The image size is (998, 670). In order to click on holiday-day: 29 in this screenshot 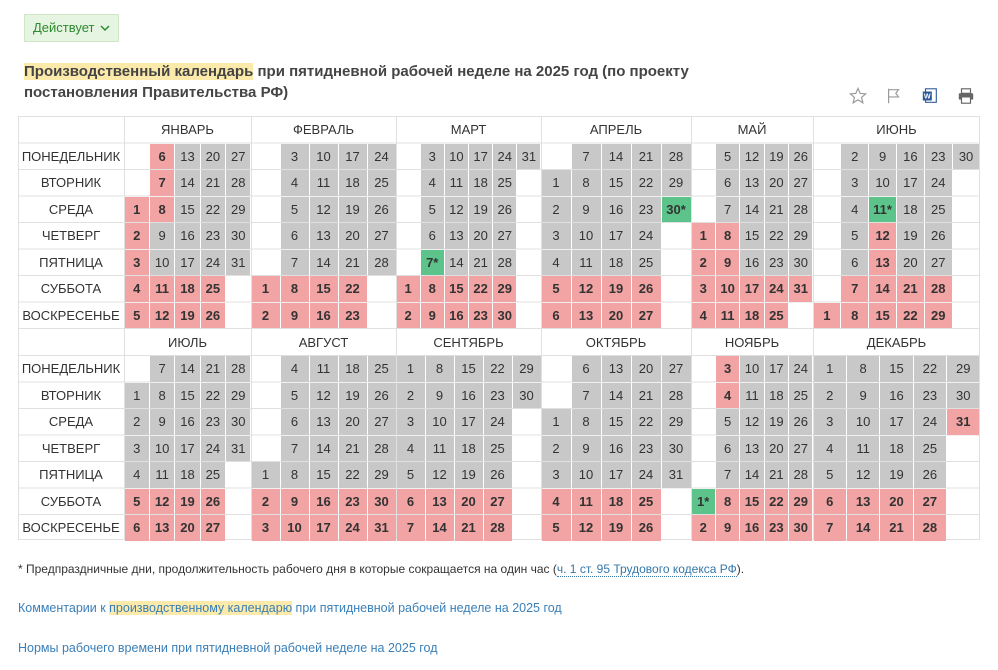, I will do `click(938, 315)`.